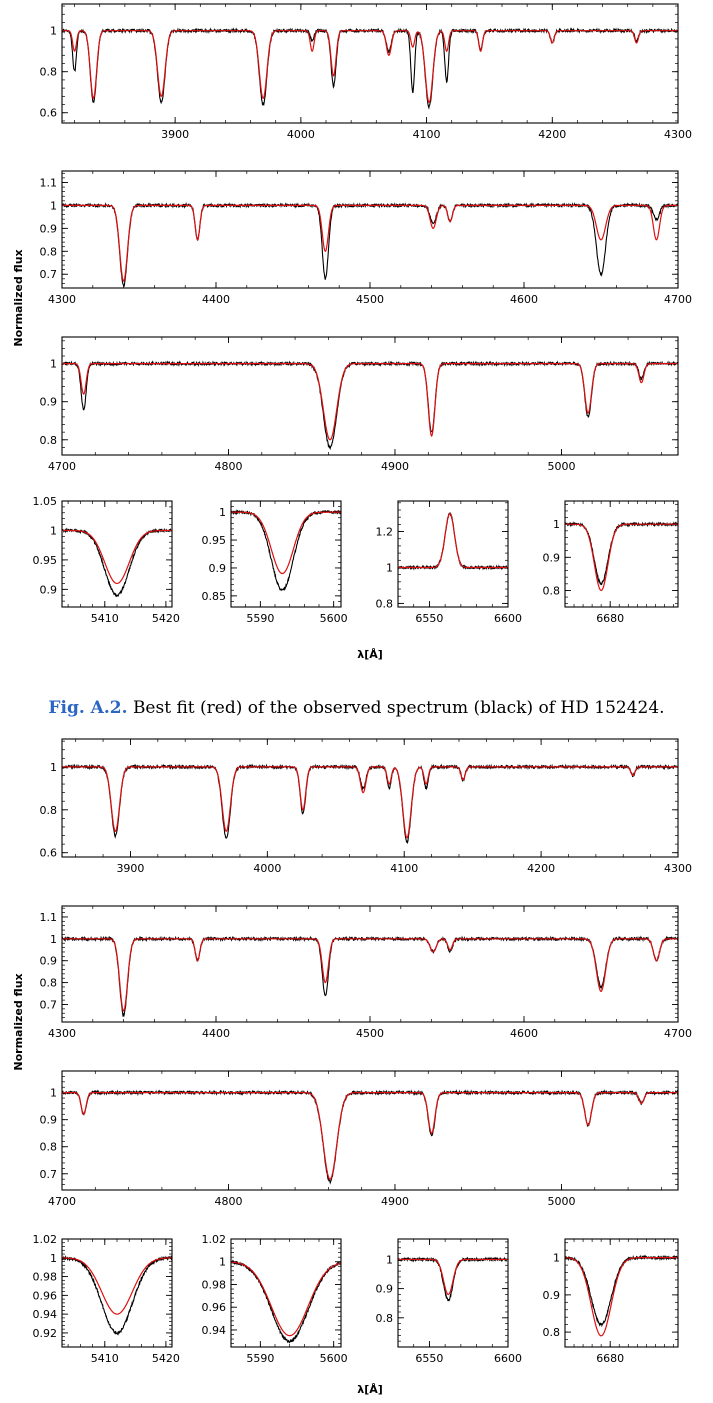 This screenshot has height=1403, width=713. I want to click on ylabel-set2: Normalized flux, so click(18, 1021).